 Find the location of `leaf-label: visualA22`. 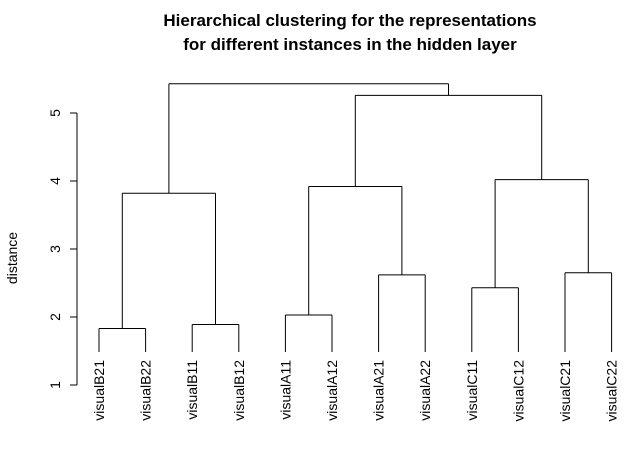

leaf-label: visualA22 is located at coordinates (425, 390).